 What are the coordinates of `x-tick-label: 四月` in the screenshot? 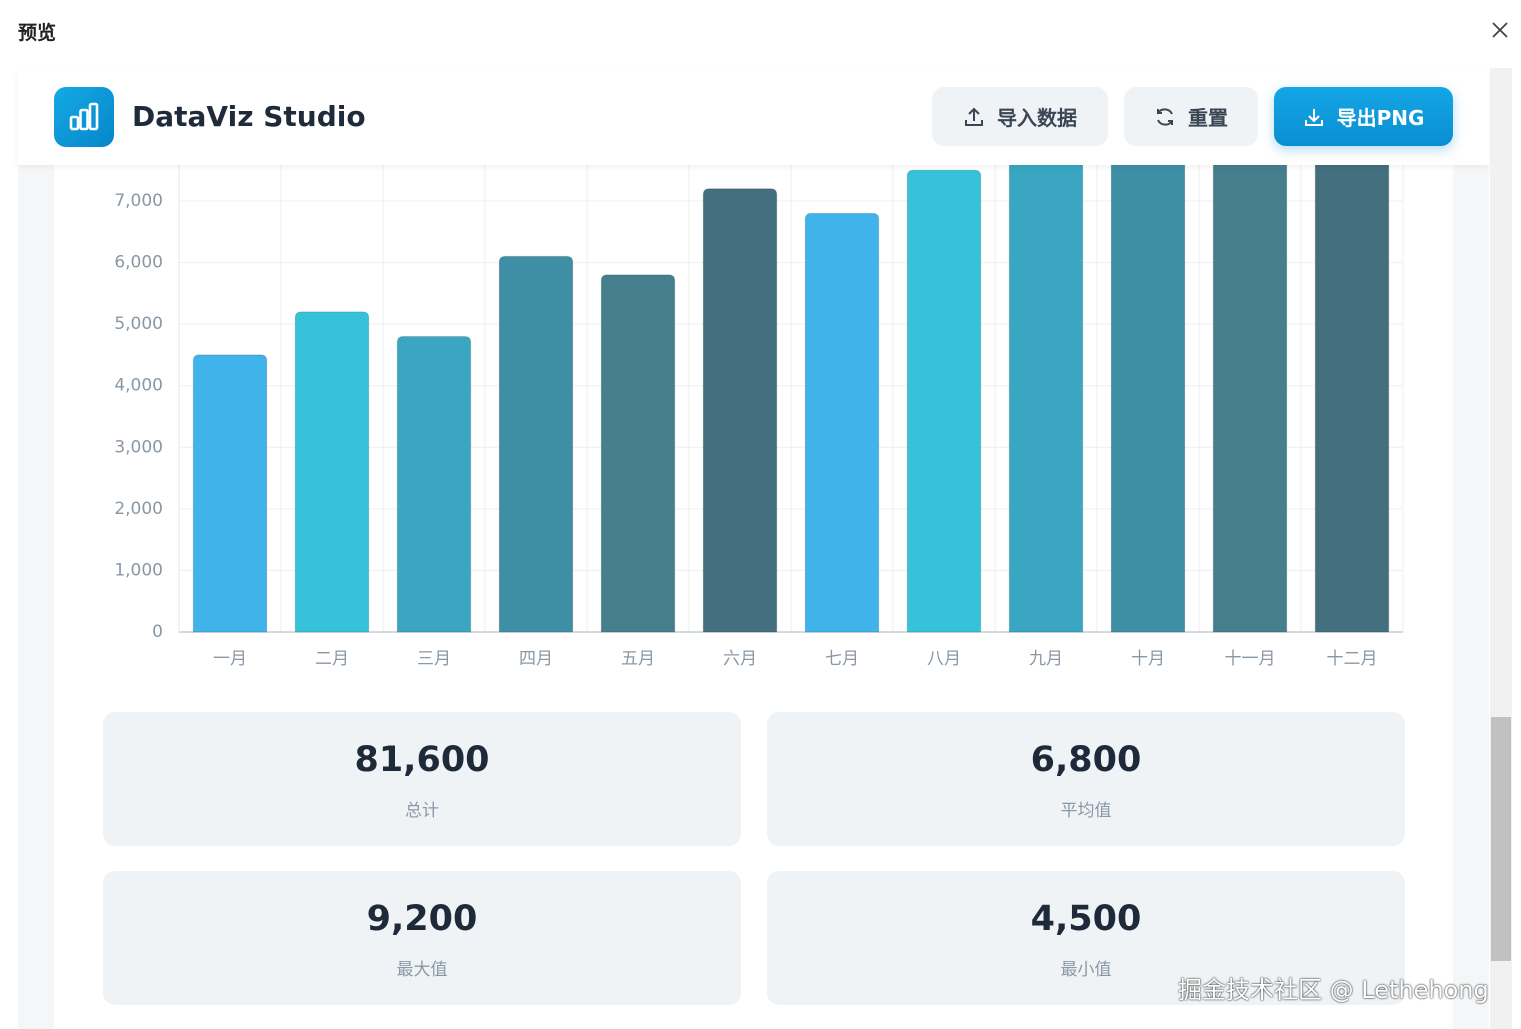 It's located at (536, 659).